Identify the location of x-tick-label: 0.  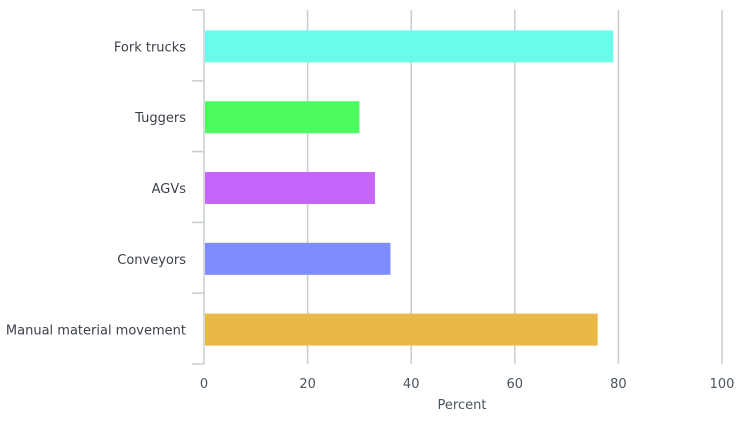
(204, 384).